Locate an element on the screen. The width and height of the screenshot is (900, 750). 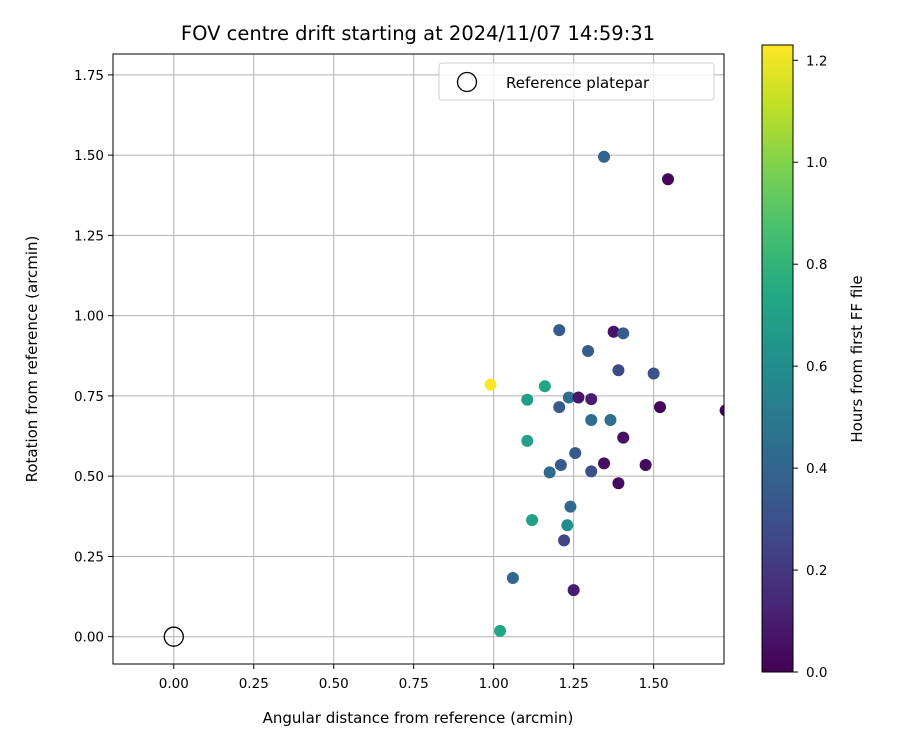
colorbar-tick-label: 1.2 is located at coordinates (816, 61).